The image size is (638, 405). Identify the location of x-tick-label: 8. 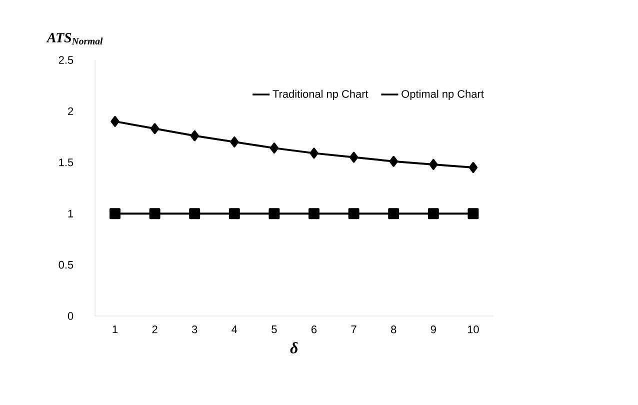
(393, 330).